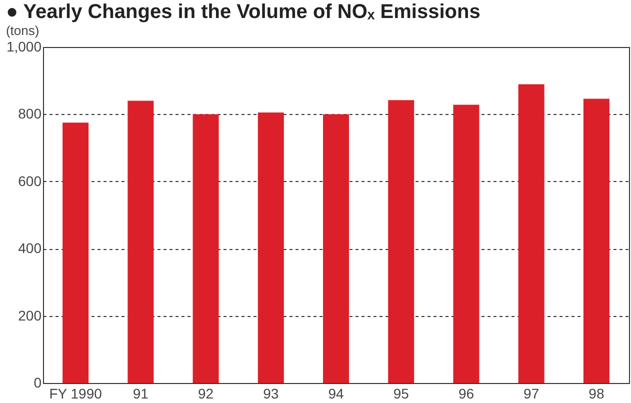  Describe the element at coordinates (24, 46) in the screenshot. I see `y-tick-label: 1,000` at that location.